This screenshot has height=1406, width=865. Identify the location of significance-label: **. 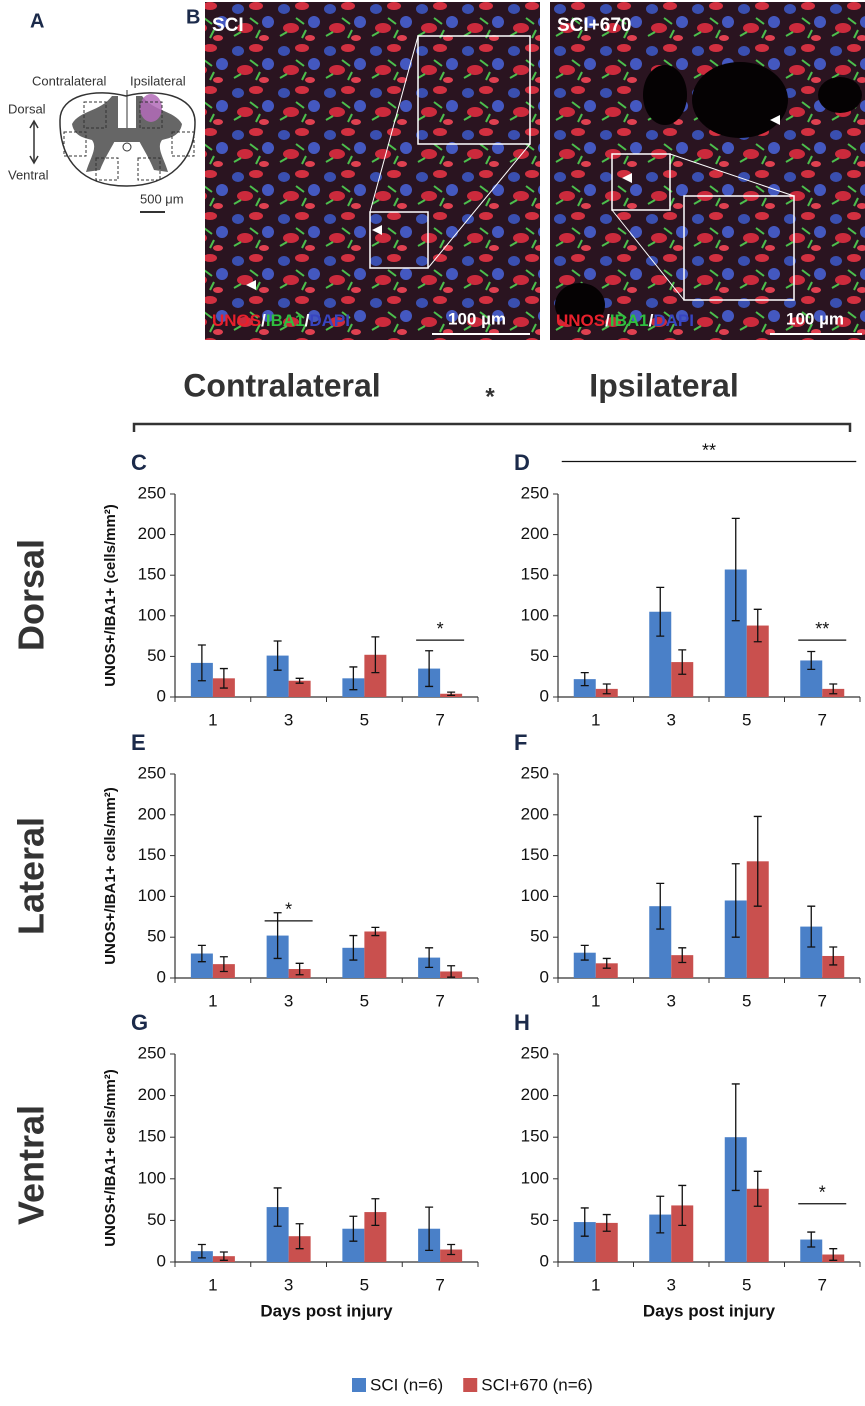
(709, 450).